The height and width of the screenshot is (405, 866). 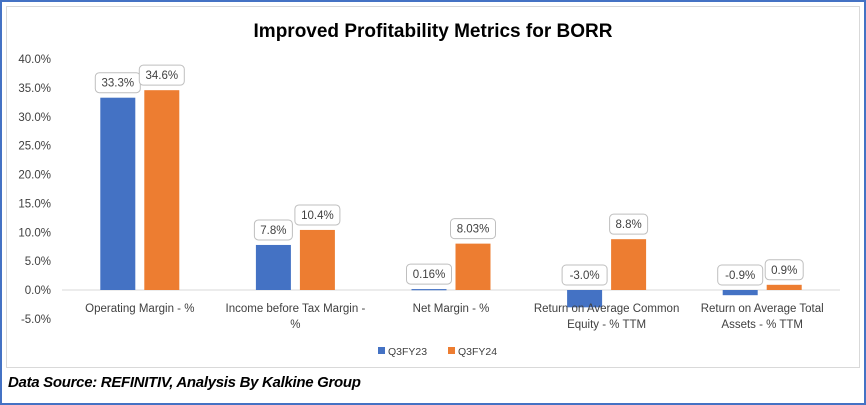 I want to click on legend-label: Q3FY24, so click(x=477, y=352).